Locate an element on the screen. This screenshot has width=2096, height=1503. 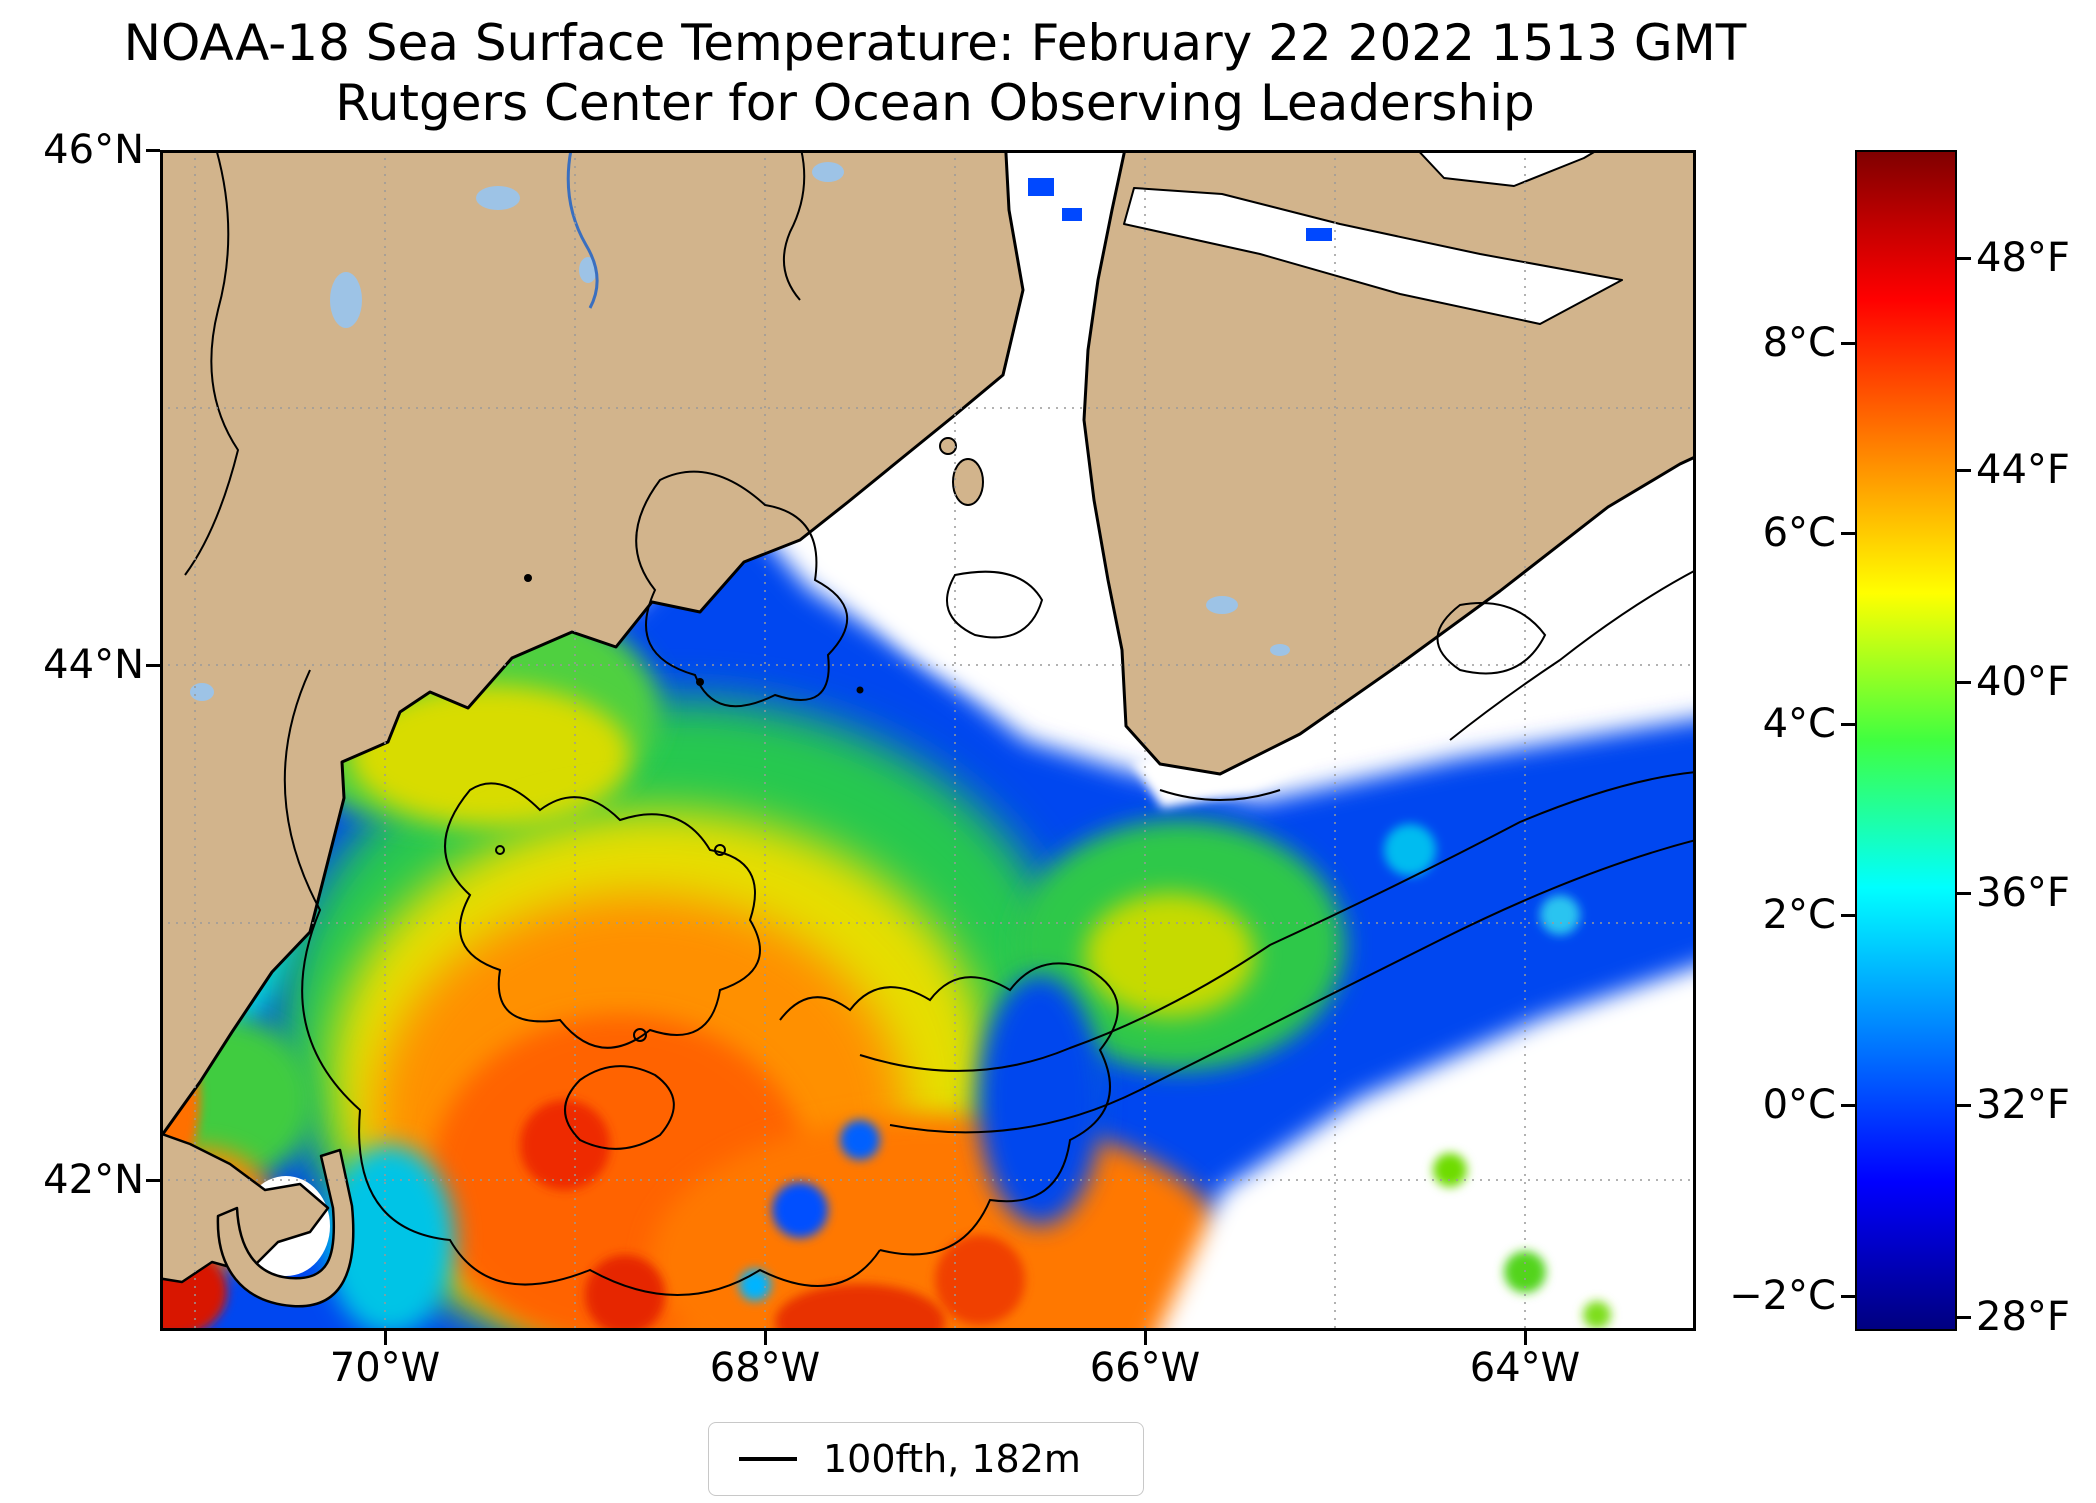
sst-cyan-cape is located at coordinates (390, 1238).